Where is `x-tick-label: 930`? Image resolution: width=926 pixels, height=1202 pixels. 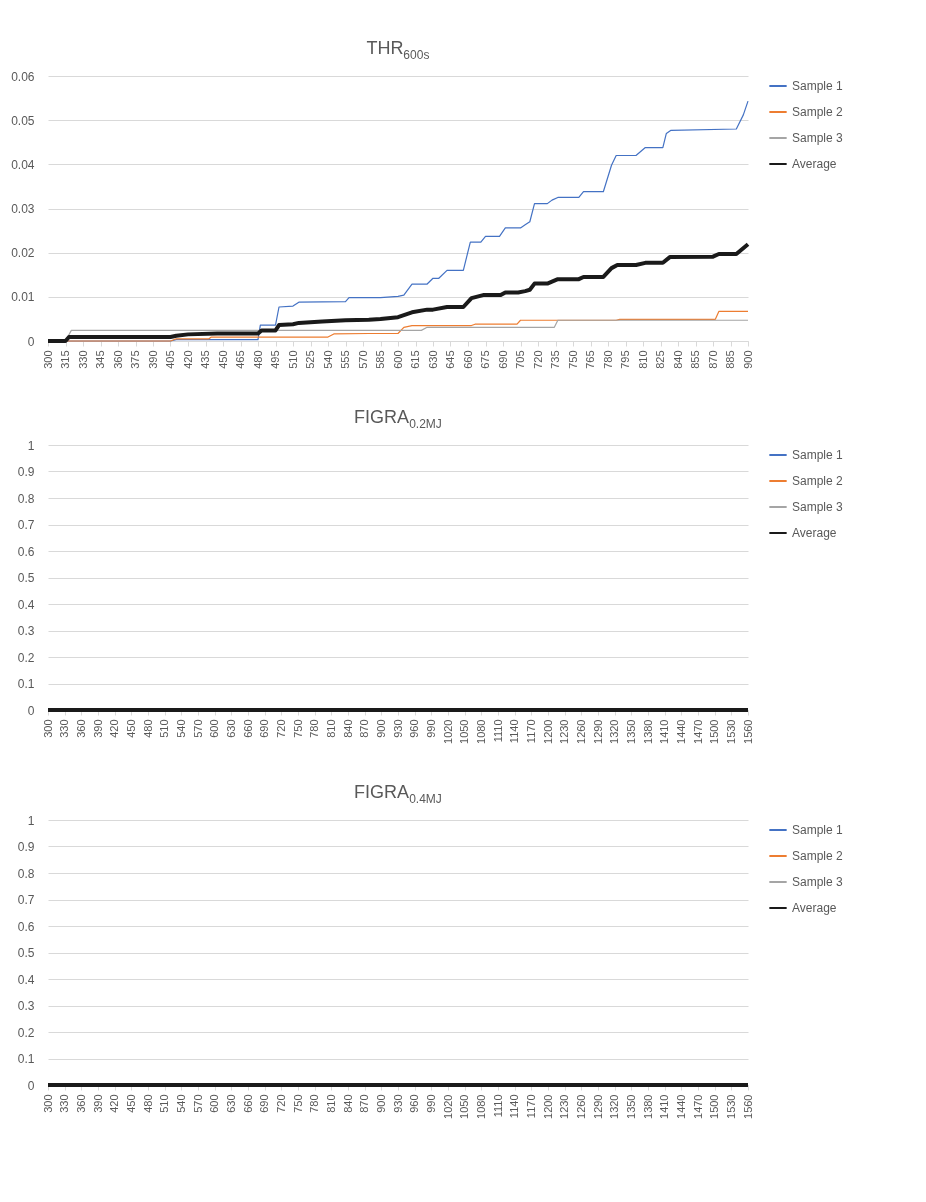
x-tick-label: 930 is located at coordinates (397, 728).